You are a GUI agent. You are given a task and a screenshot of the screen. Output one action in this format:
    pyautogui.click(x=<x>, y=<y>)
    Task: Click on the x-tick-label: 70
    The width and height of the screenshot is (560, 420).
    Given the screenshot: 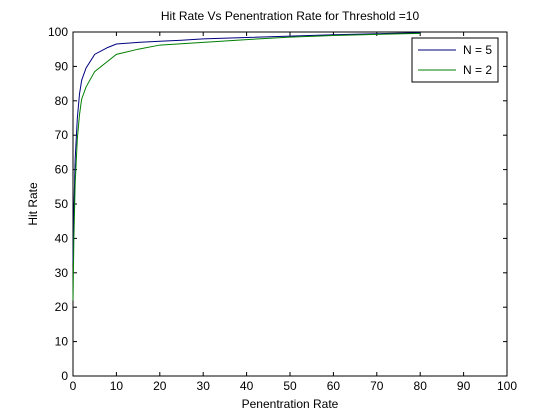 What is the action you would take?
    pyautogui.click(x=377, y=386)
    